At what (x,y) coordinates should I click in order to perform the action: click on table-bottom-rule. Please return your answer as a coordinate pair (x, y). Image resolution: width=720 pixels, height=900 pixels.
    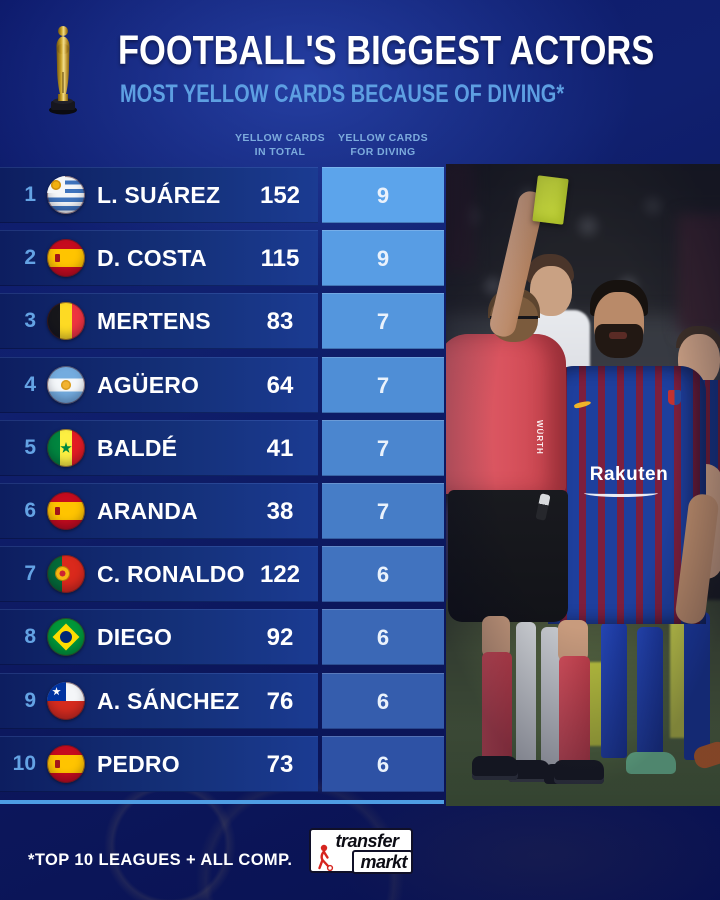
    Looking at the image, I should click on (222, 802).